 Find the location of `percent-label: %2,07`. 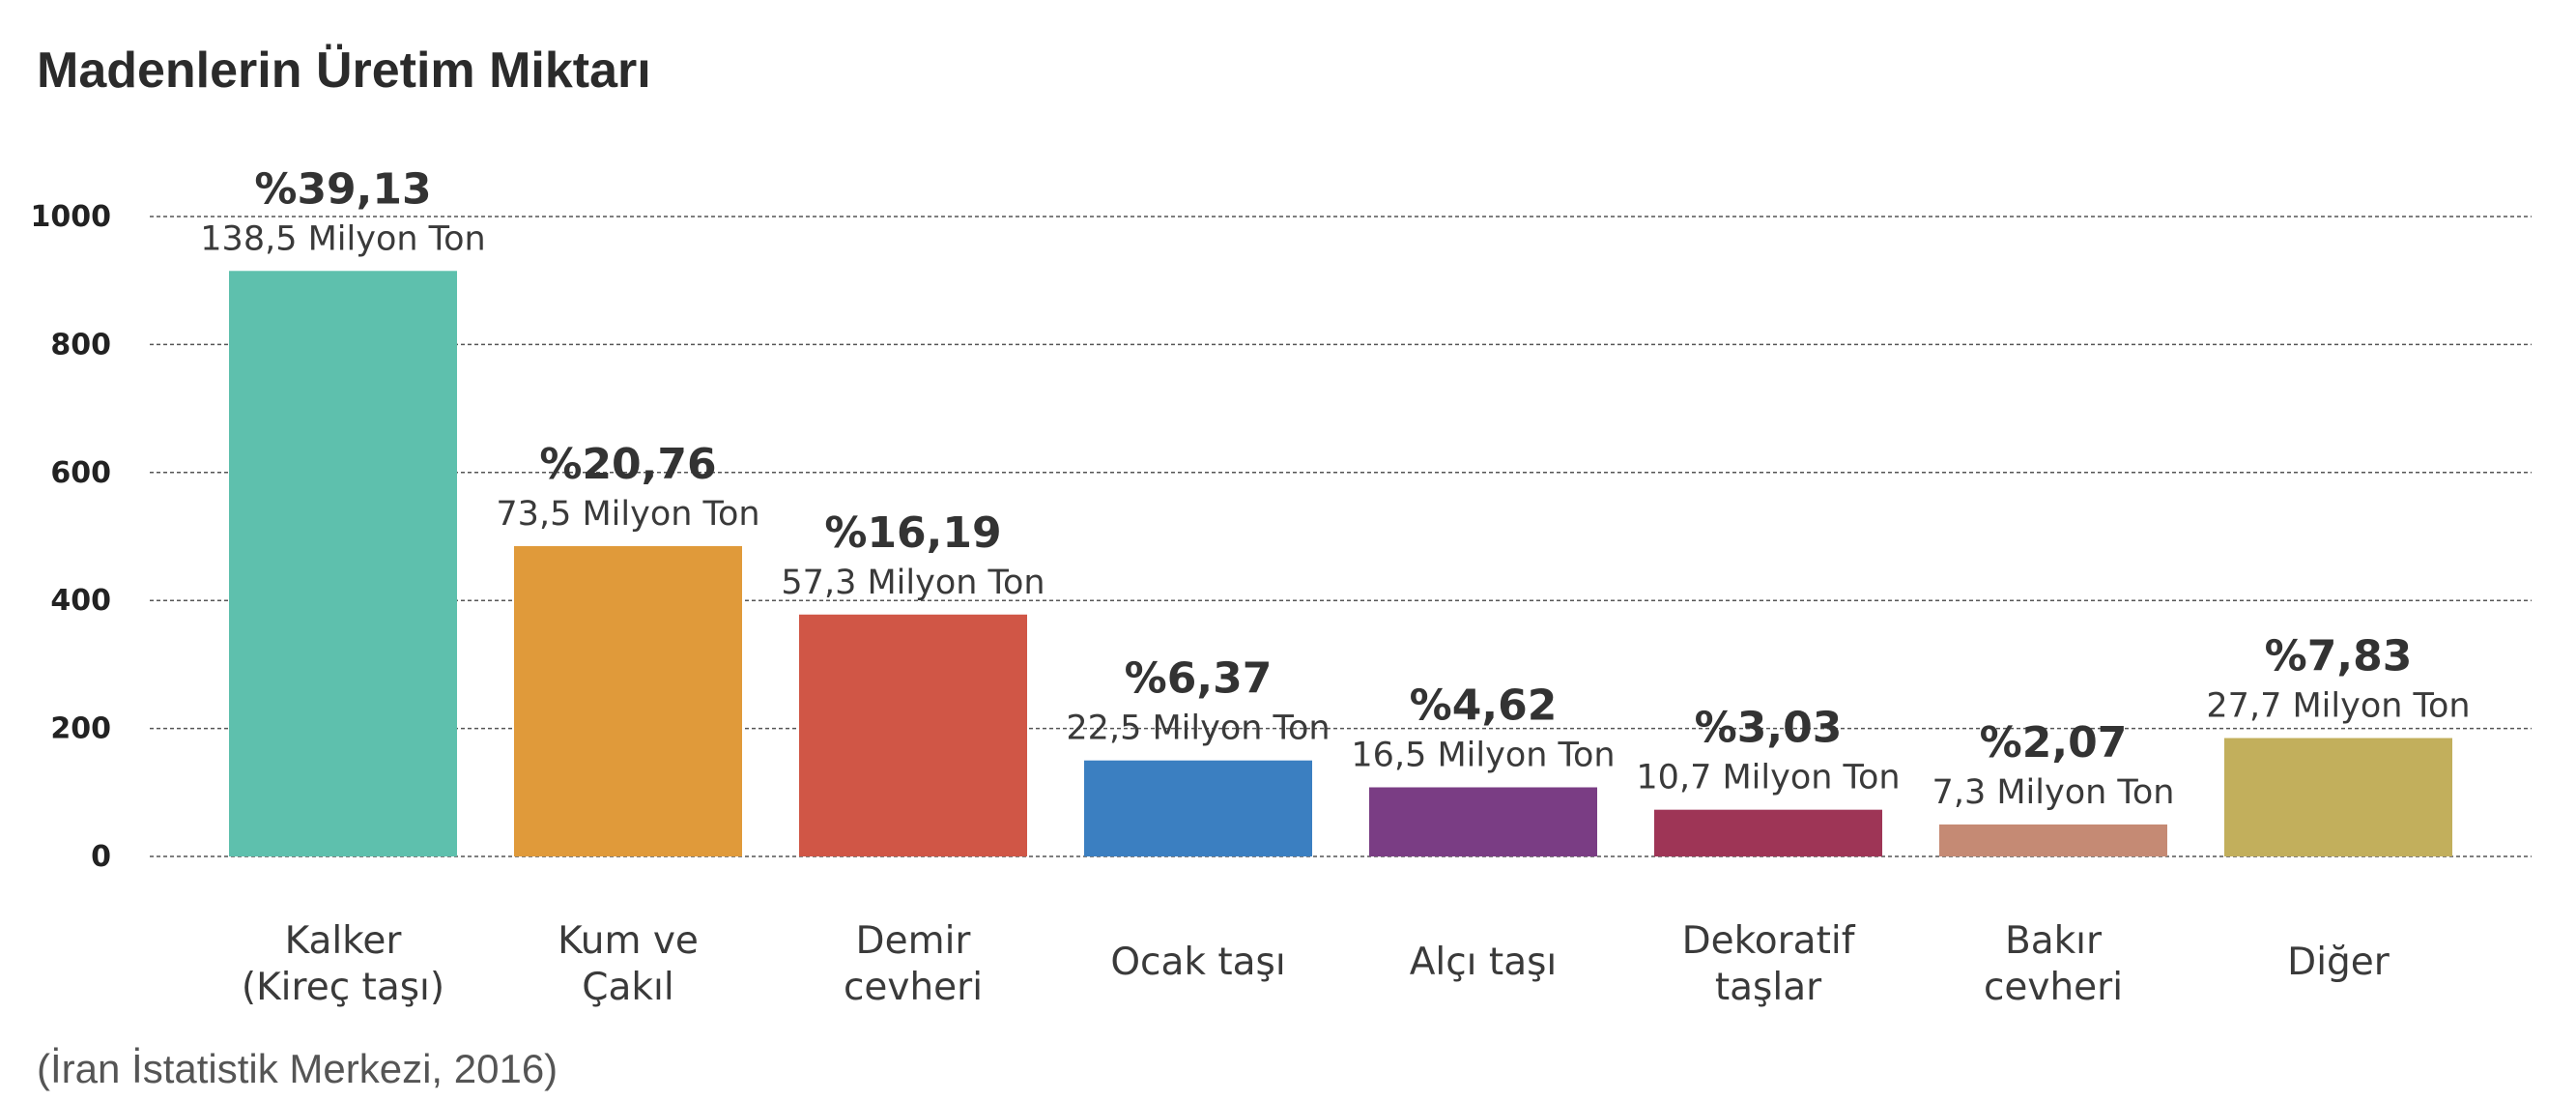

percent-label: %2,07 is located at coordinates (2054, 743).